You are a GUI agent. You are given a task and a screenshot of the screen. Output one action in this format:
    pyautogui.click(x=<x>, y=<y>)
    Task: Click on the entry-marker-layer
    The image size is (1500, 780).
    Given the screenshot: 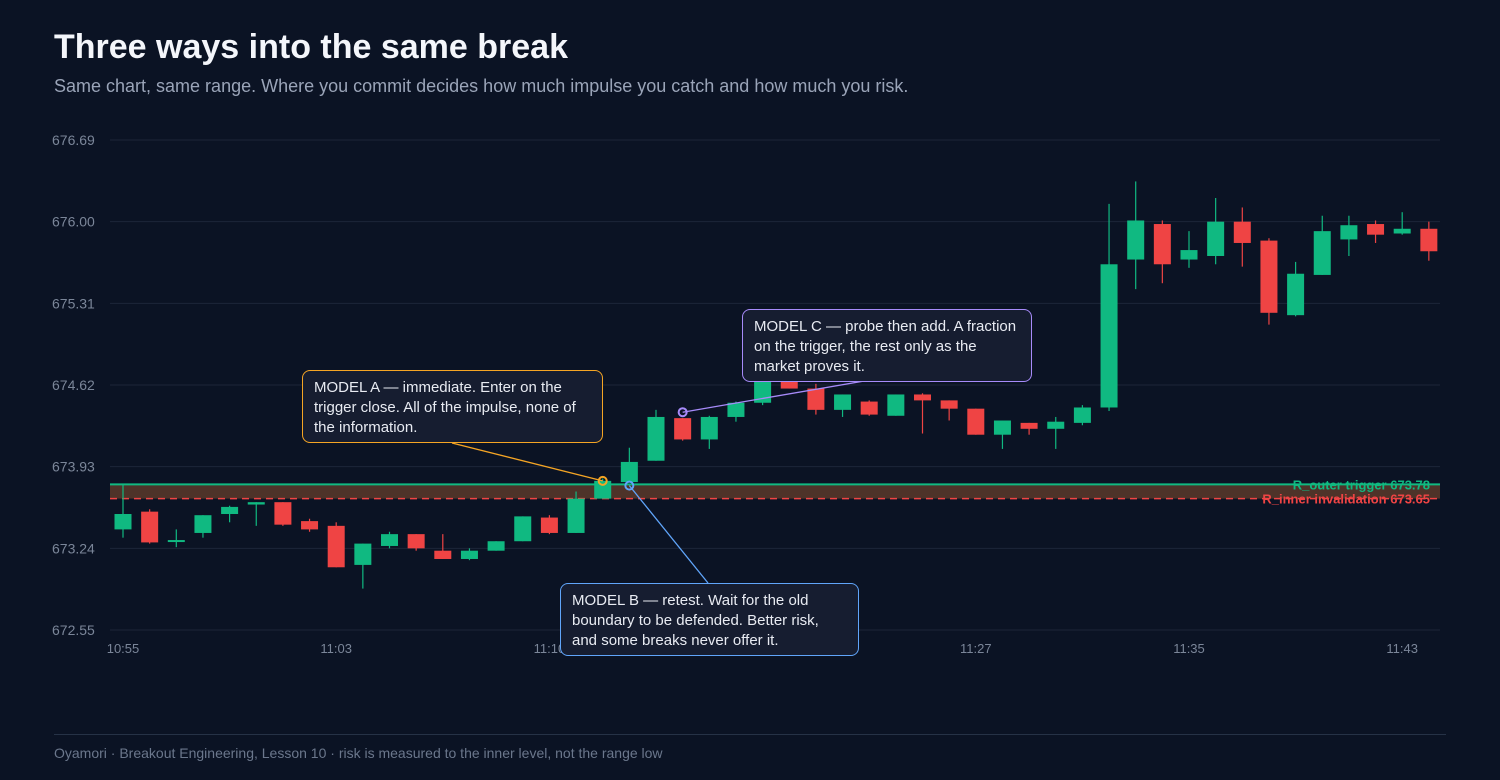 What is the action you would take?
    pyautogui.click(x=661, y=481)
    